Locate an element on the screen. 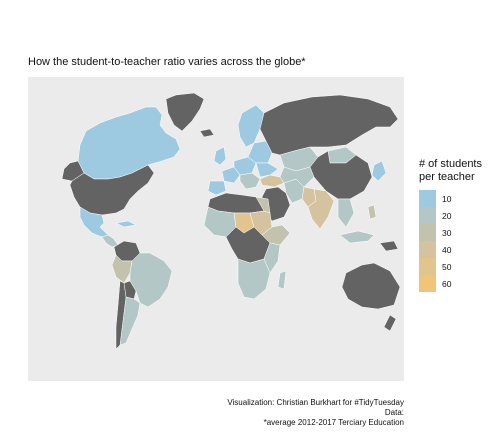 This screenshot has width=504, height=432. region-ukraine is located at coordinates (267, 170).